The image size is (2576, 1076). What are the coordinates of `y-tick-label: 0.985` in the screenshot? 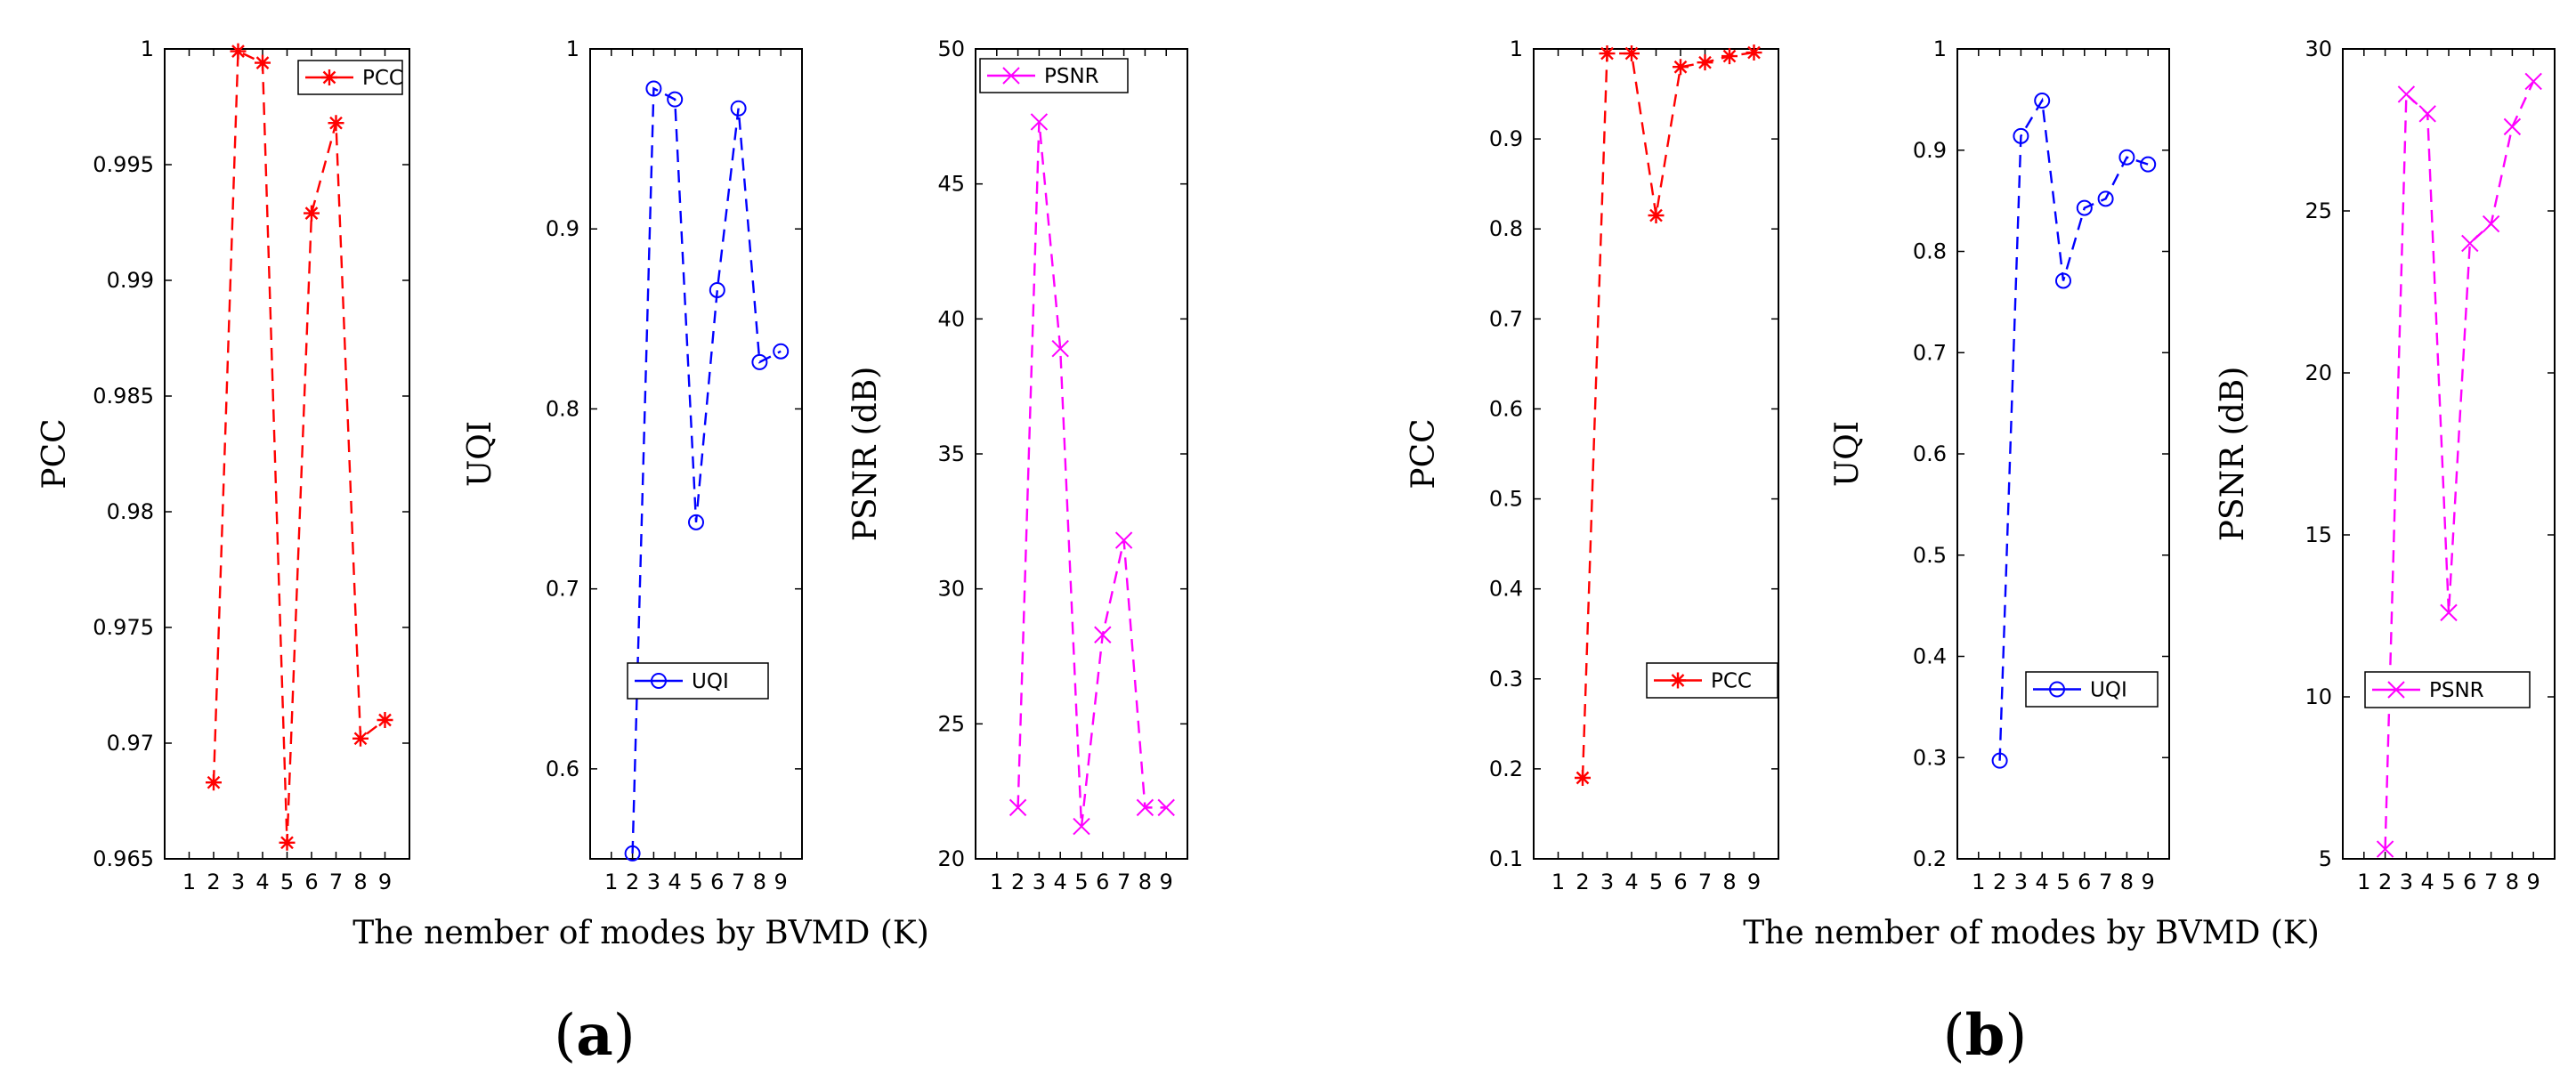 It's located at (124, 396).